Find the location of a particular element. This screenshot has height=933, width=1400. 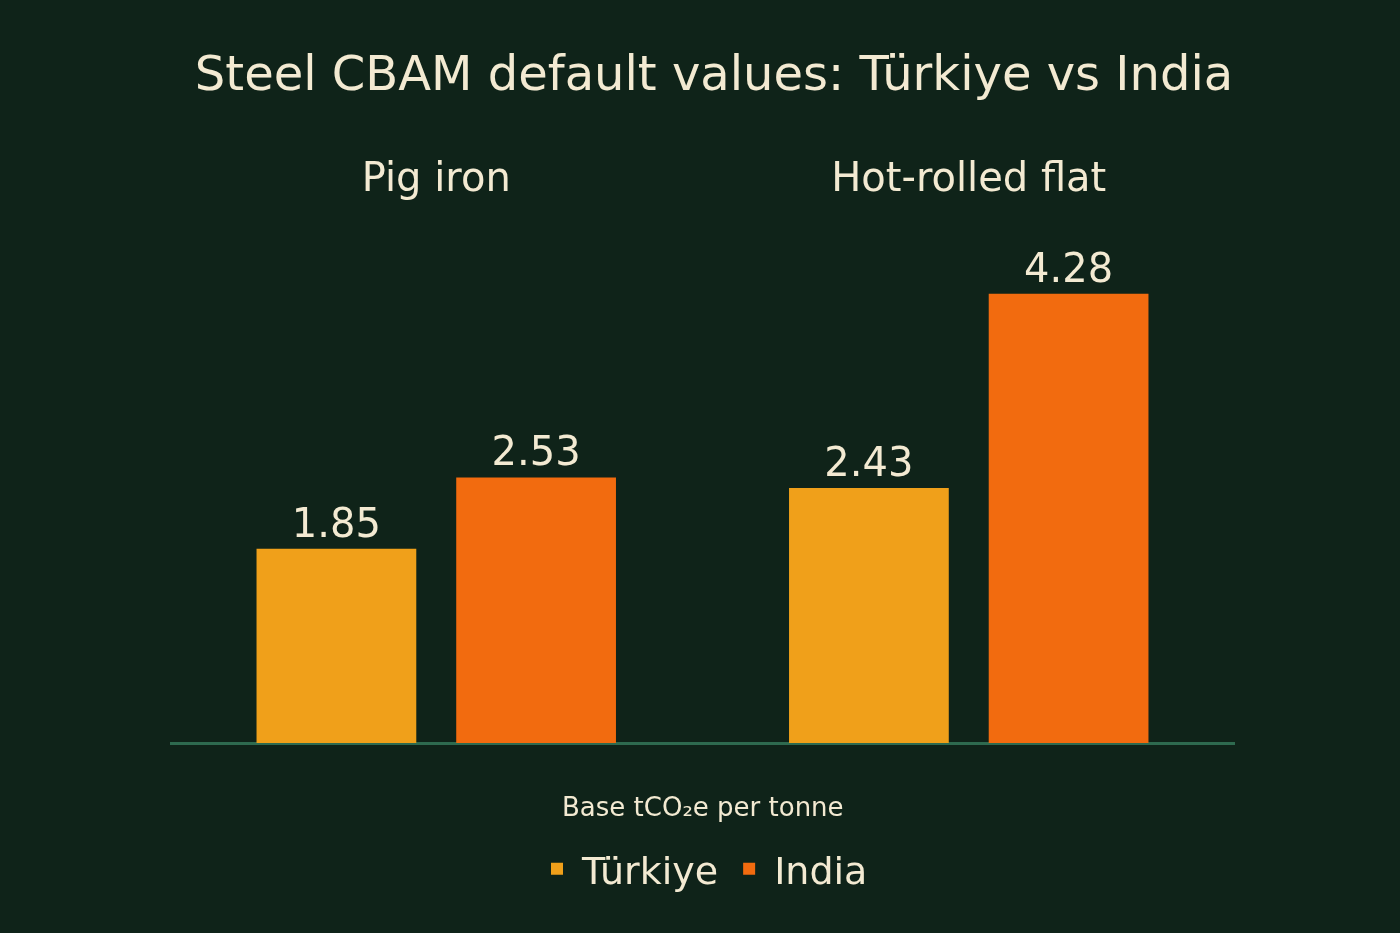

data-label: 2.43 is located at coordinates (869, 461).